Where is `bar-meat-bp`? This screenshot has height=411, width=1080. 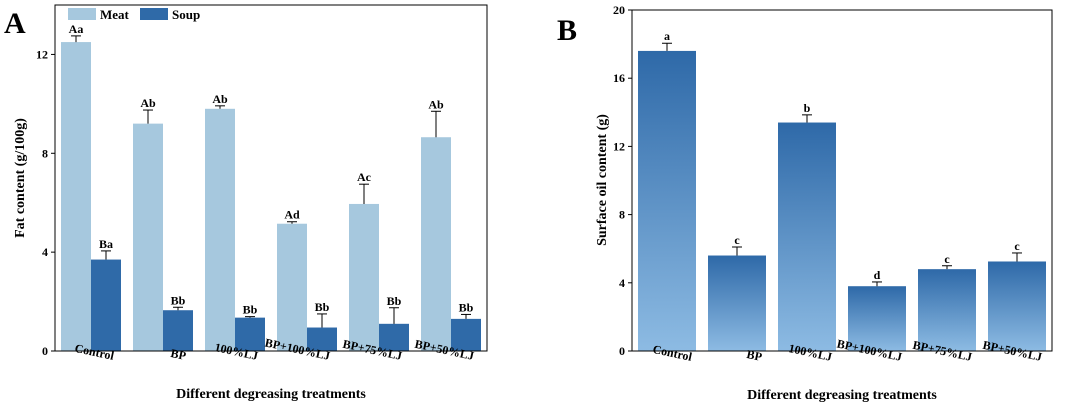 bar-meat-bp is located at coordinates (148, 237).